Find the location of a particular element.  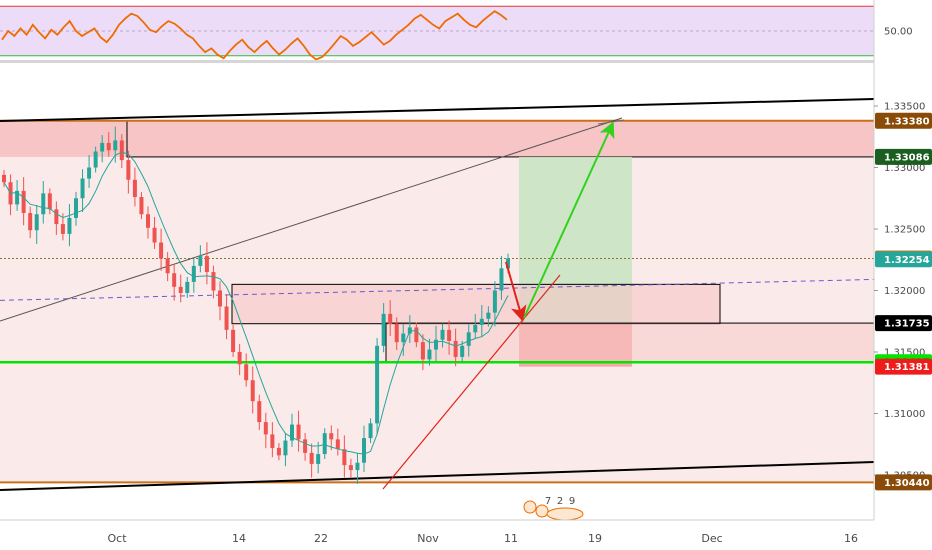

event-group-icon is located at coordinates (565, 514).